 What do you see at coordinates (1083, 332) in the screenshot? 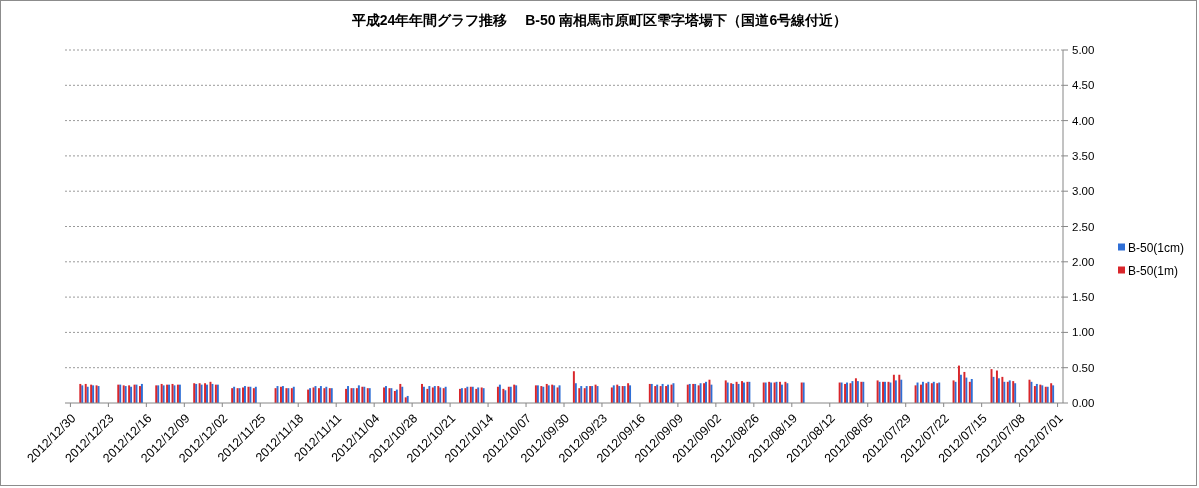
I see `y-tick-label: 1.00` at bounding box center [1083, 332].